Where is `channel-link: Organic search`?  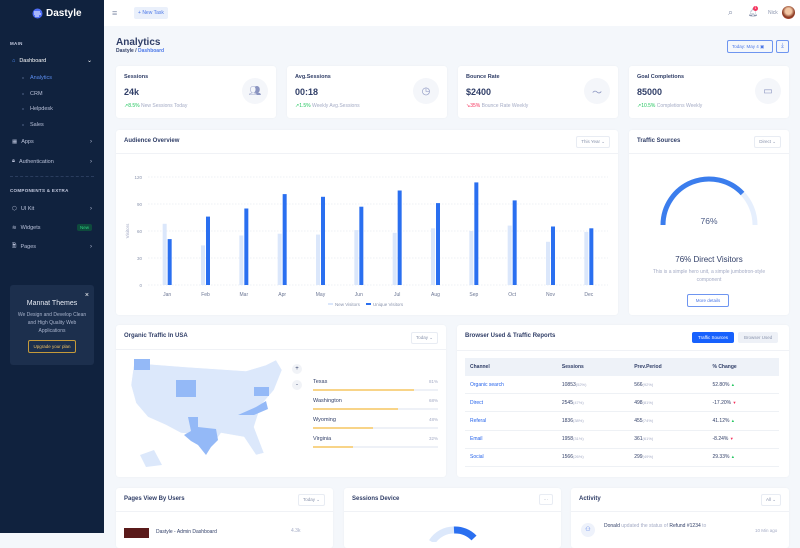 channel-link: Organic search is located at coordinates (487, 384).